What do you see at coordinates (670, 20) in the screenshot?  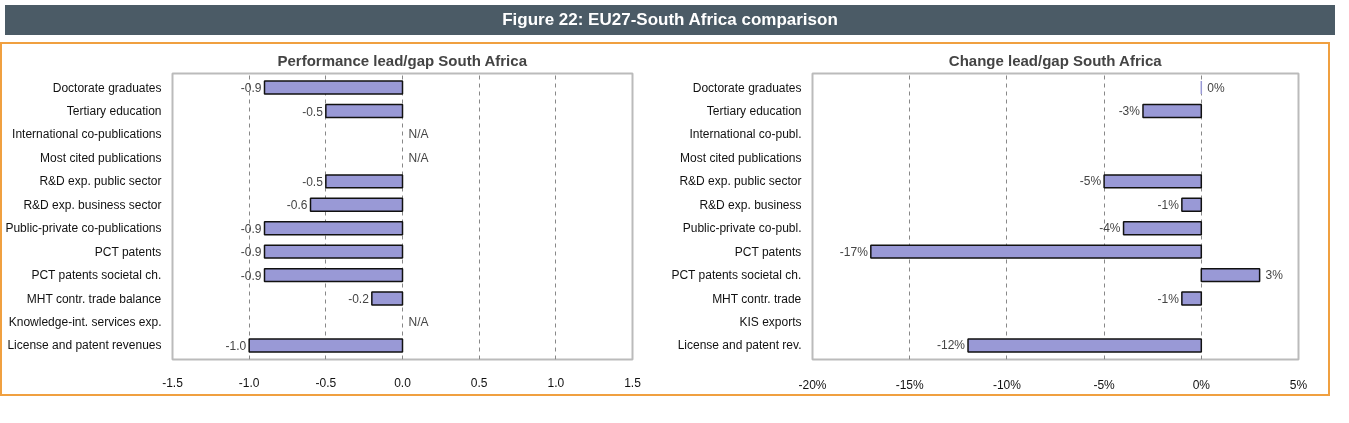 I see `caption: Figure 22: EU27-South Africa comparison` at bounding box center [670, 20].